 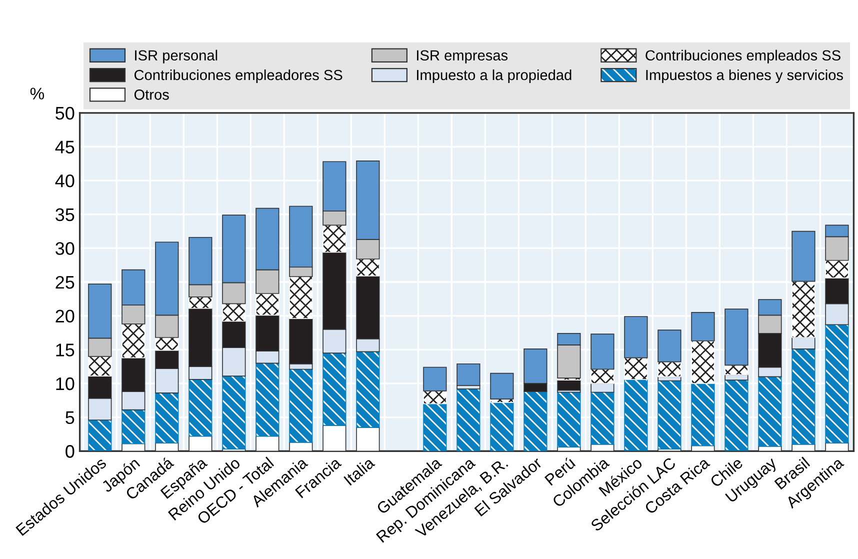 I want to click on legend-label: ISR personal, so click(x=176, y=57).